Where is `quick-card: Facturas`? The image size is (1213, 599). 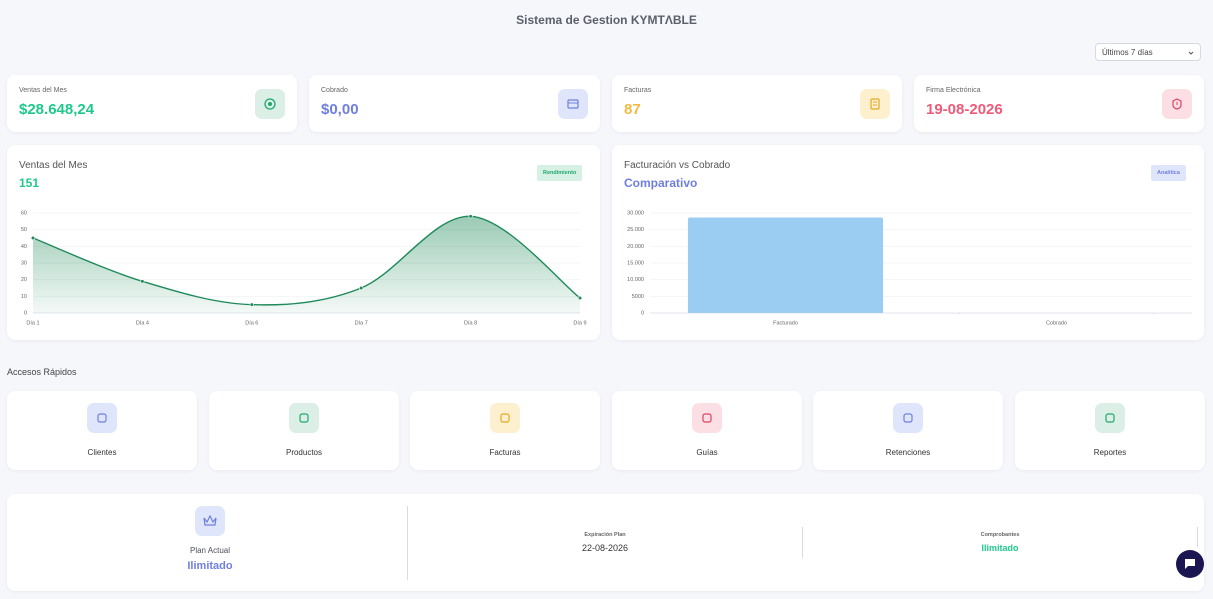
quick-card: Facturas is located at coordinates (505, 430).